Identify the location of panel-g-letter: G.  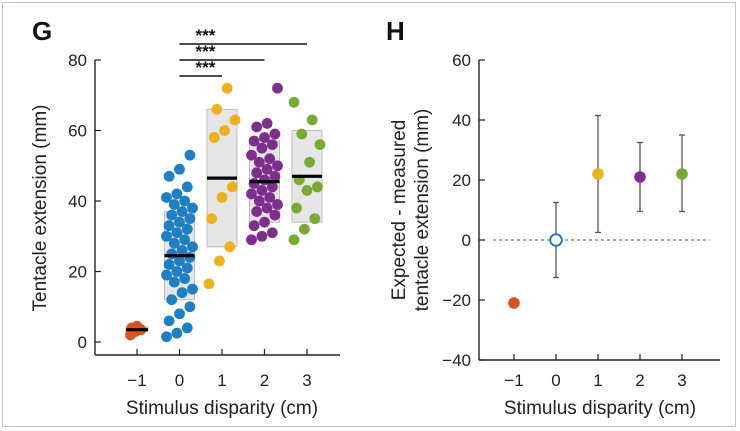
(42, 31).